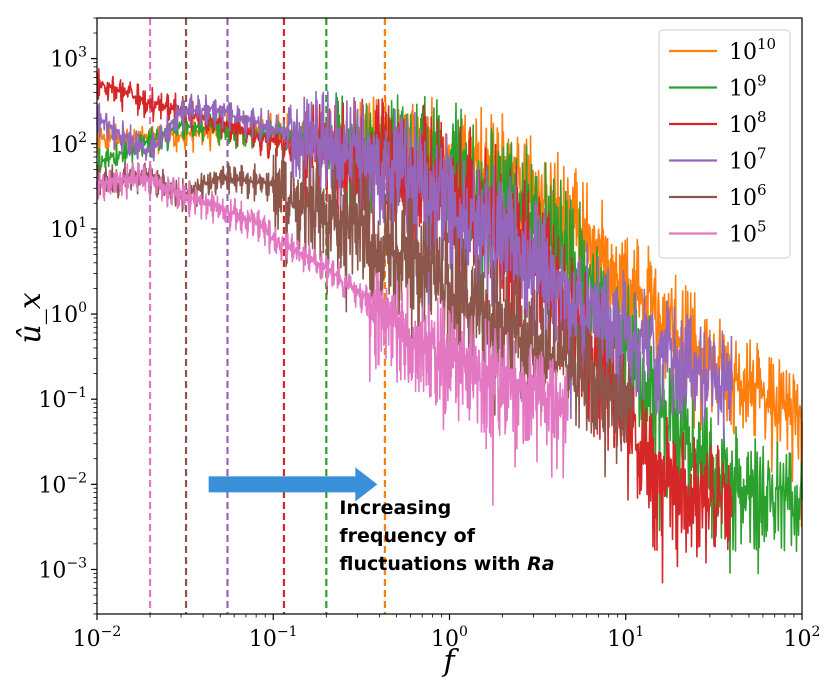 The width and height of the screenshot is (831, 692). I want to click on legend-label-3: 107, so click(748, 160).